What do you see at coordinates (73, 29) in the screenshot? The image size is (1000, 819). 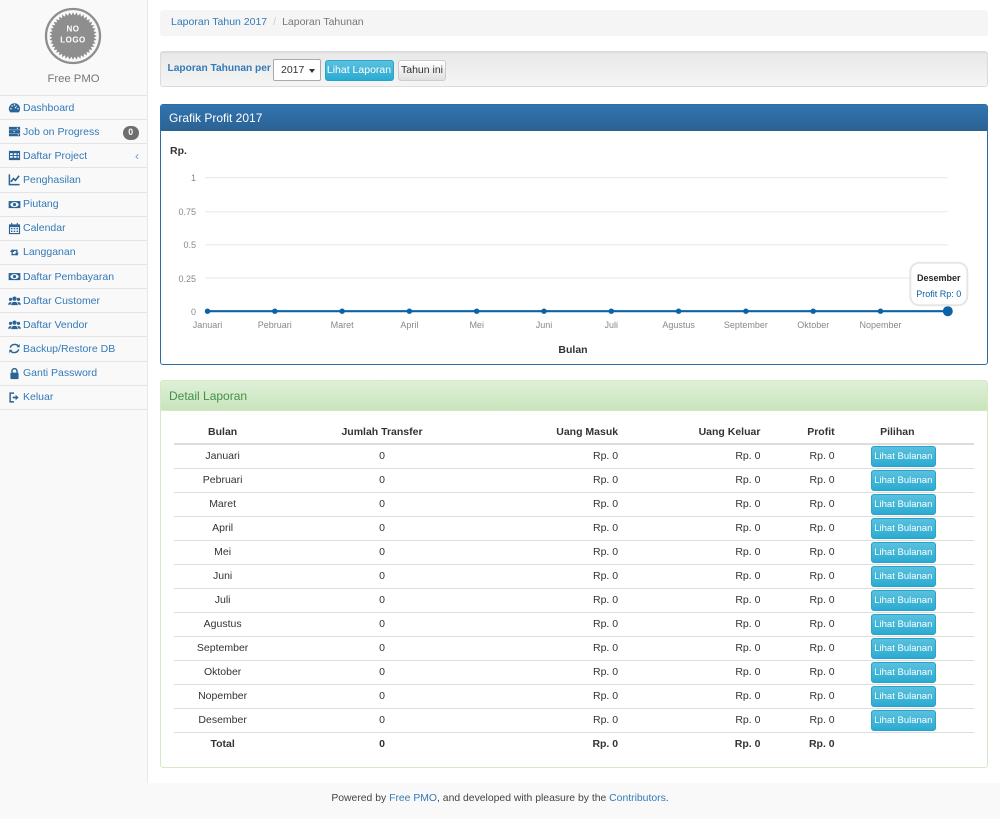 I see `svg-text: NO` at bounding box center [73, 29].